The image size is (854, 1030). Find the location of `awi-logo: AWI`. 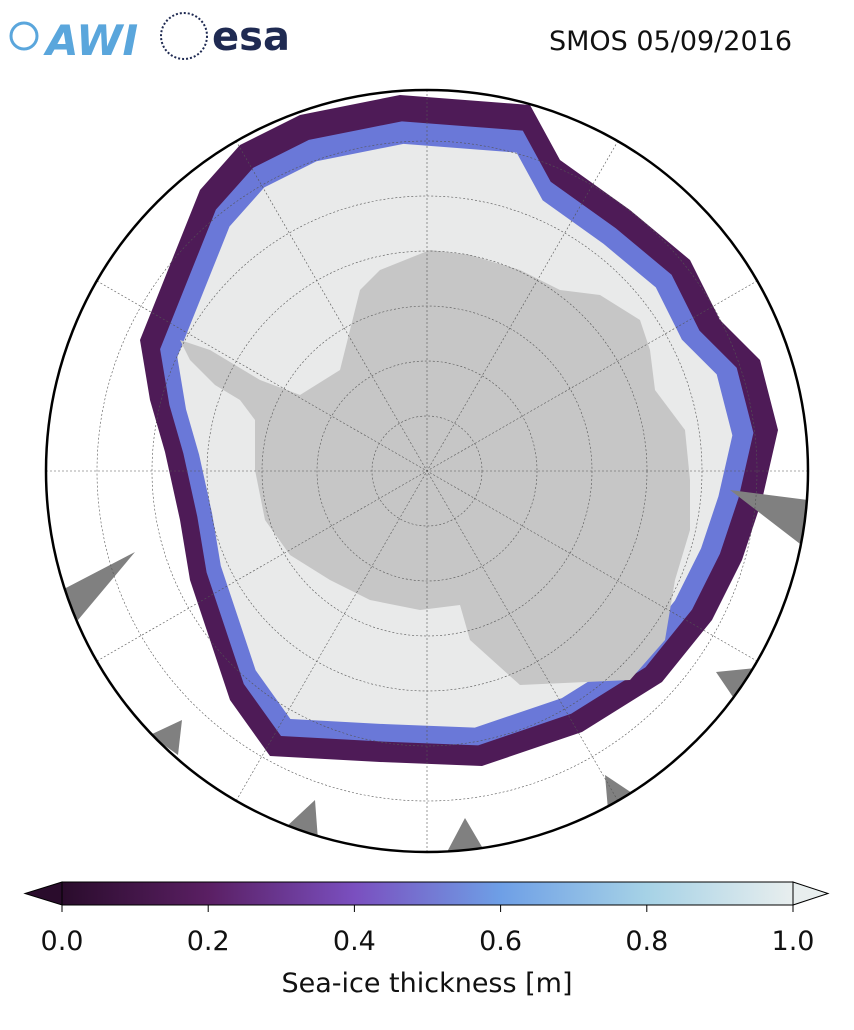

awi-logo: AWI is located at coordinates (90, 40).